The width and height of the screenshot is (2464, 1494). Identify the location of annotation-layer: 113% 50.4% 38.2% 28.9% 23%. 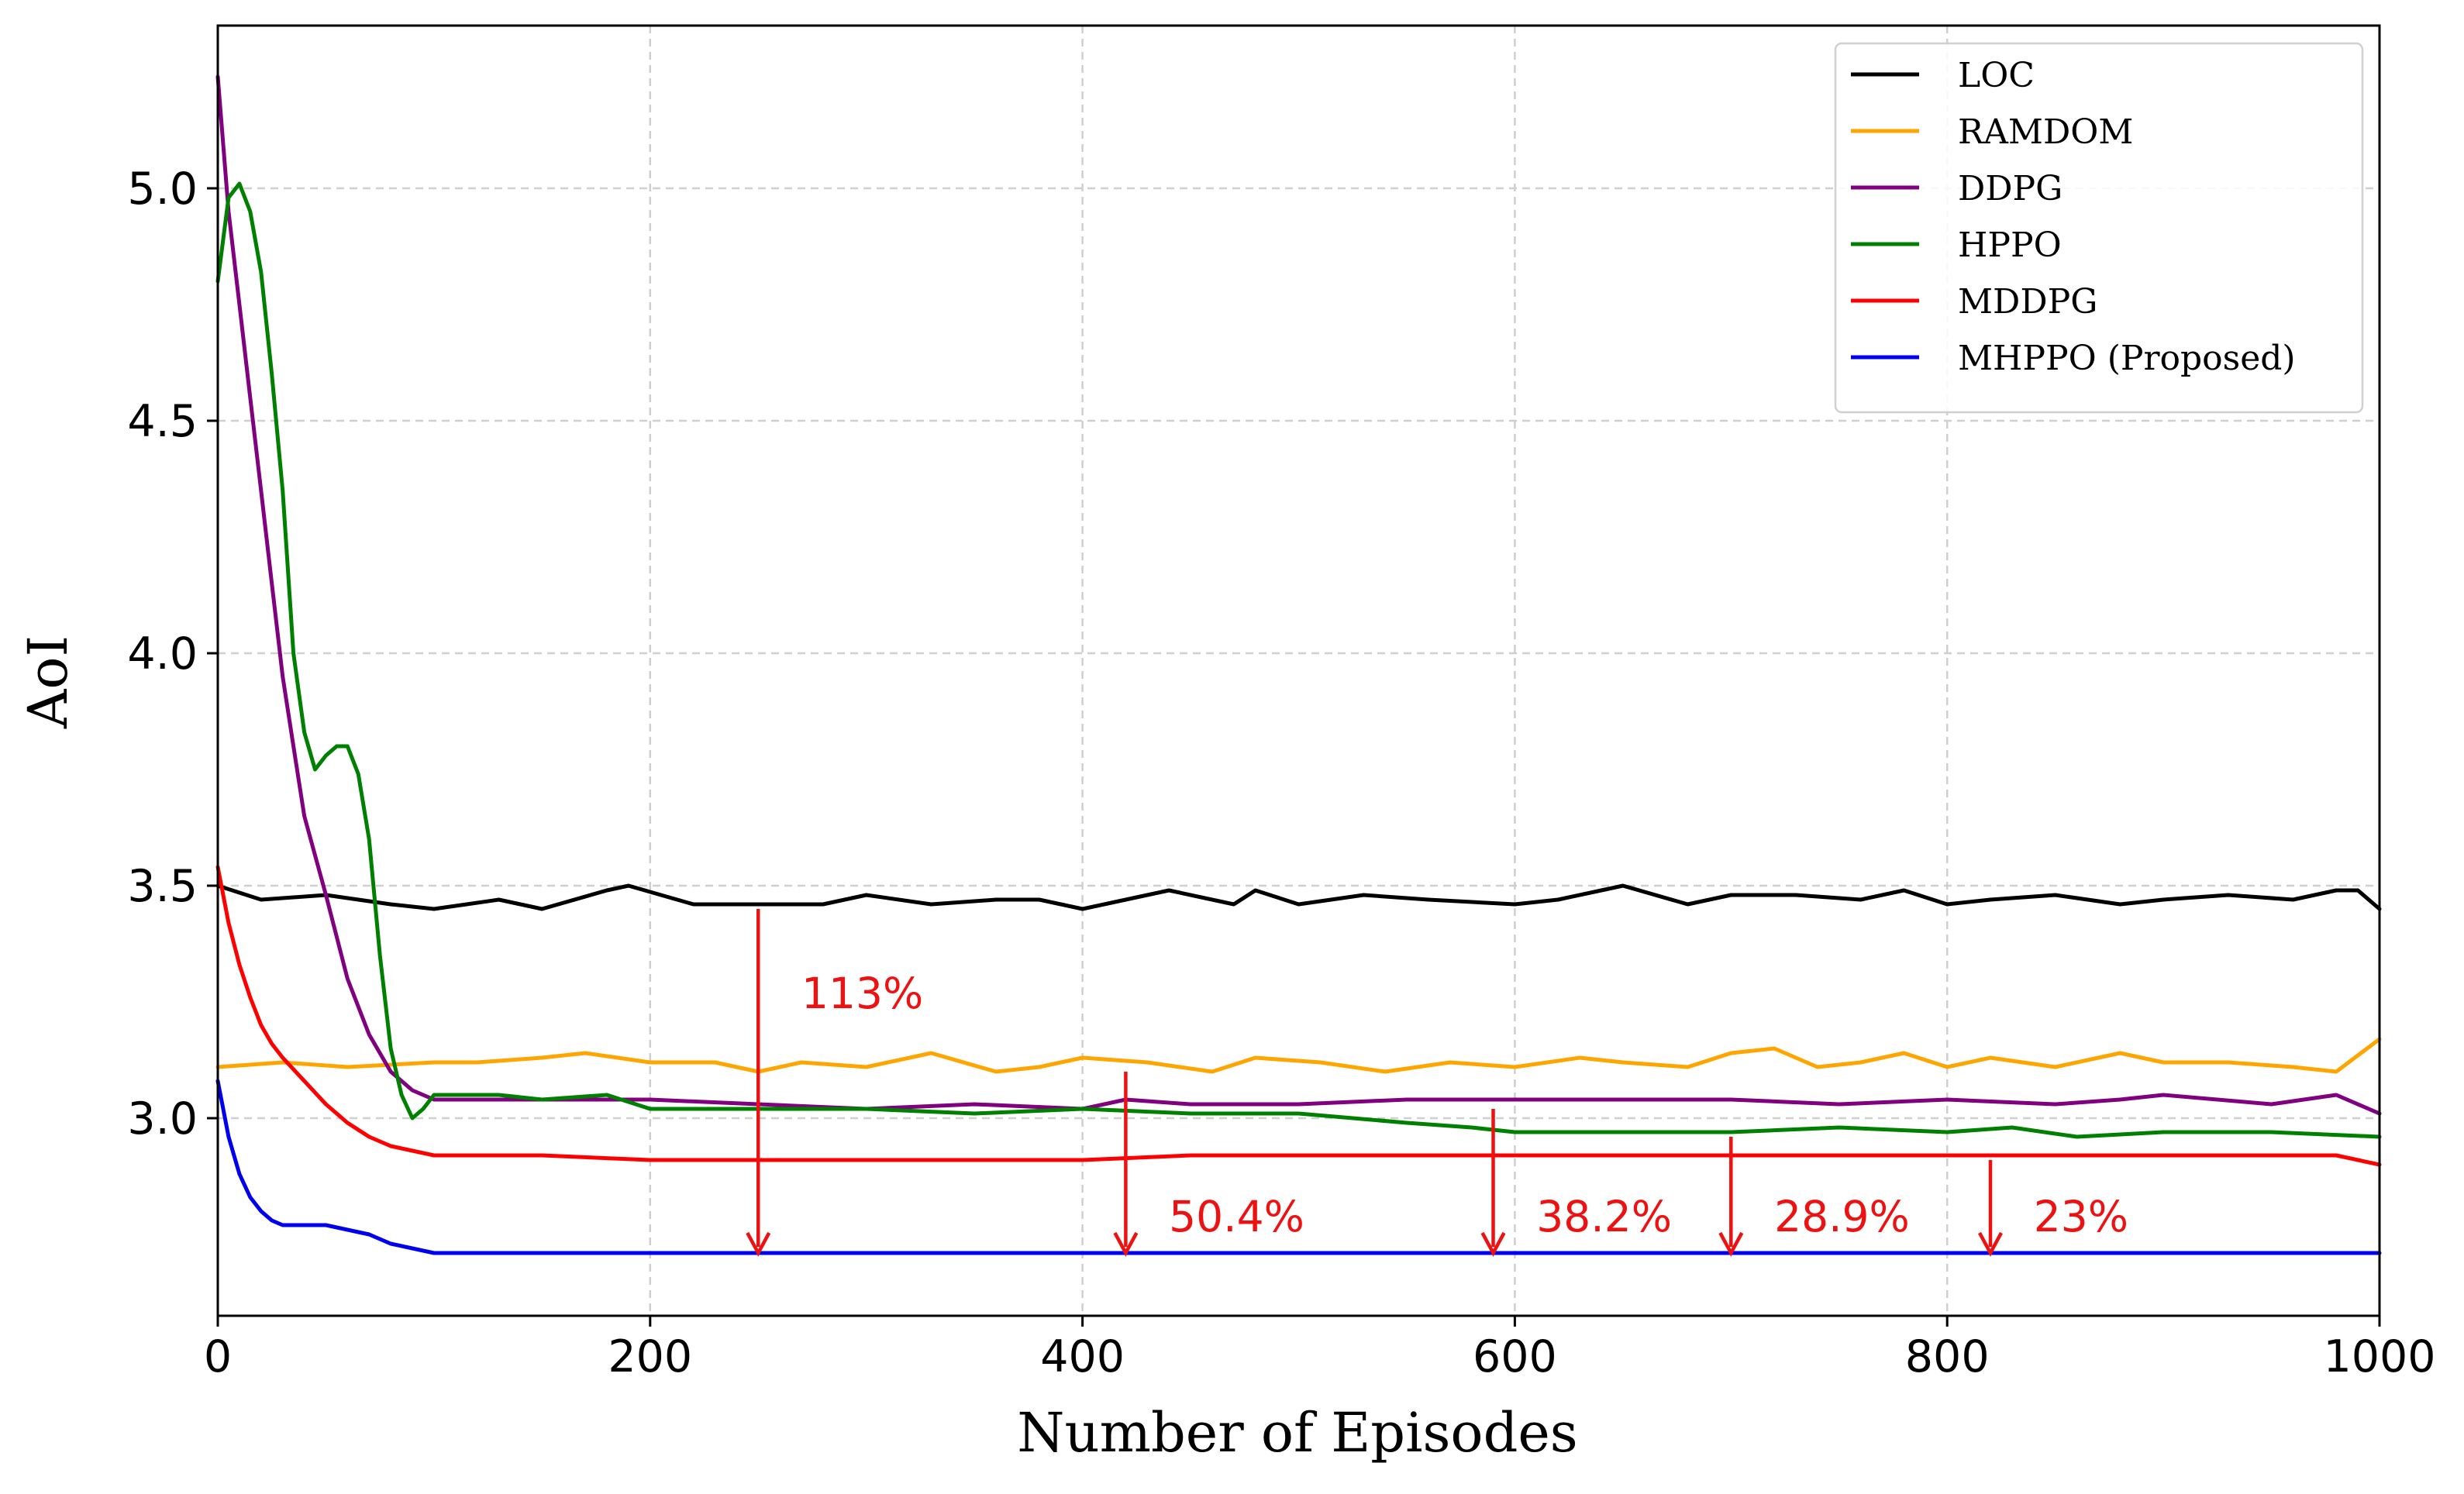
(1437, 1083).